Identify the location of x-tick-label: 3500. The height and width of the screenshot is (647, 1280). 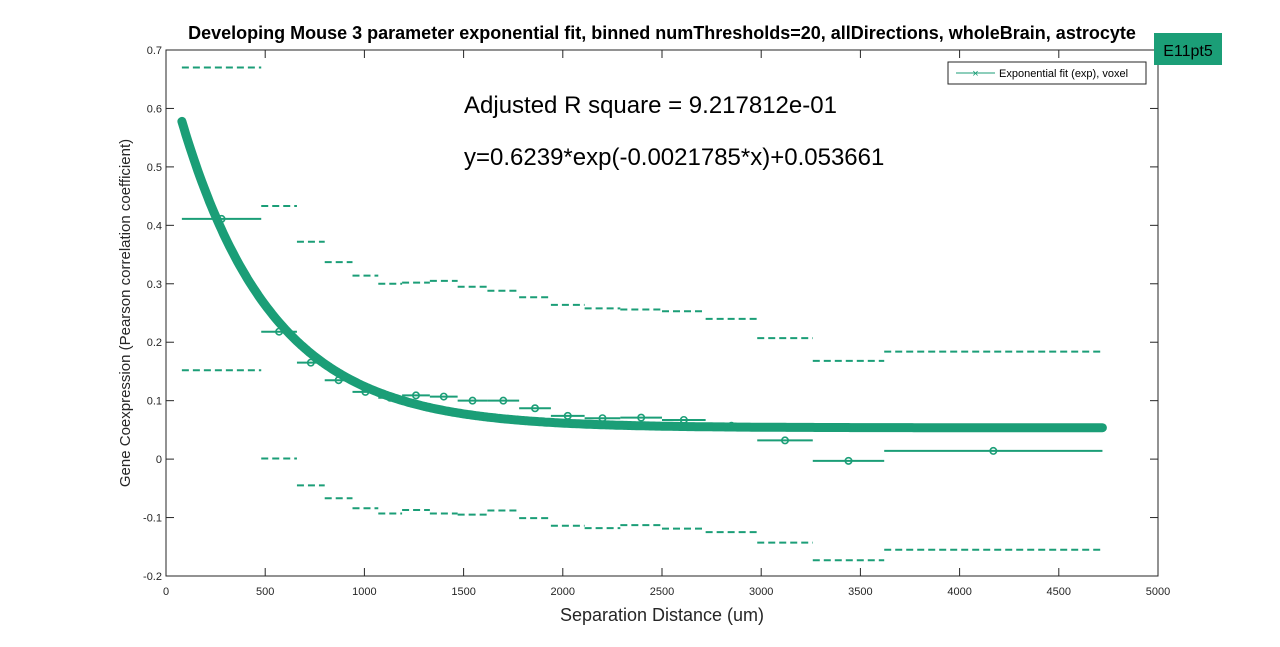
(860, 592).